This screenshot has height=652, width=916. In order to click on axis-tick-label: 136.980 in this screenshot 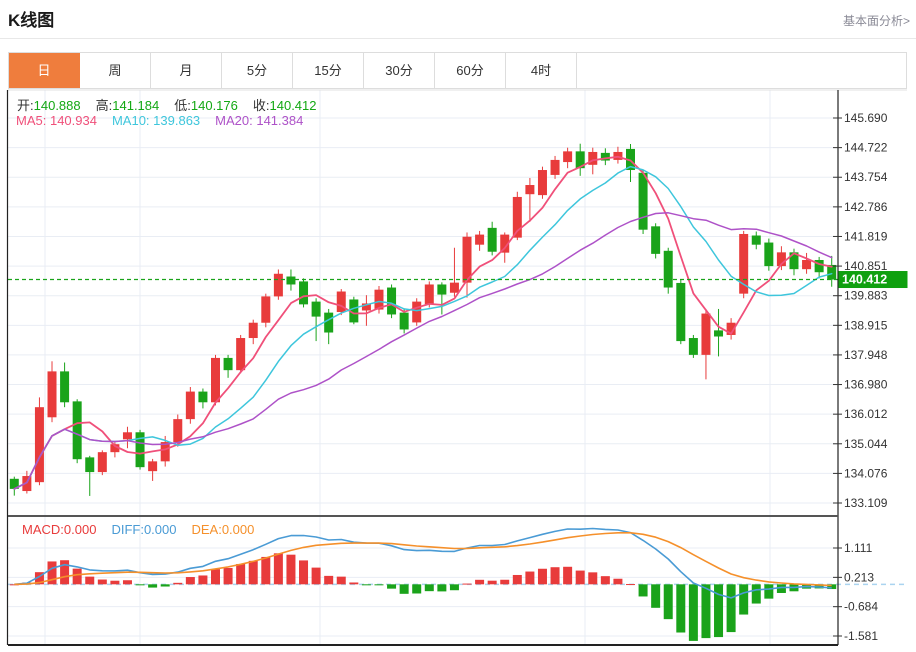, I will do `click(866, 385)`.